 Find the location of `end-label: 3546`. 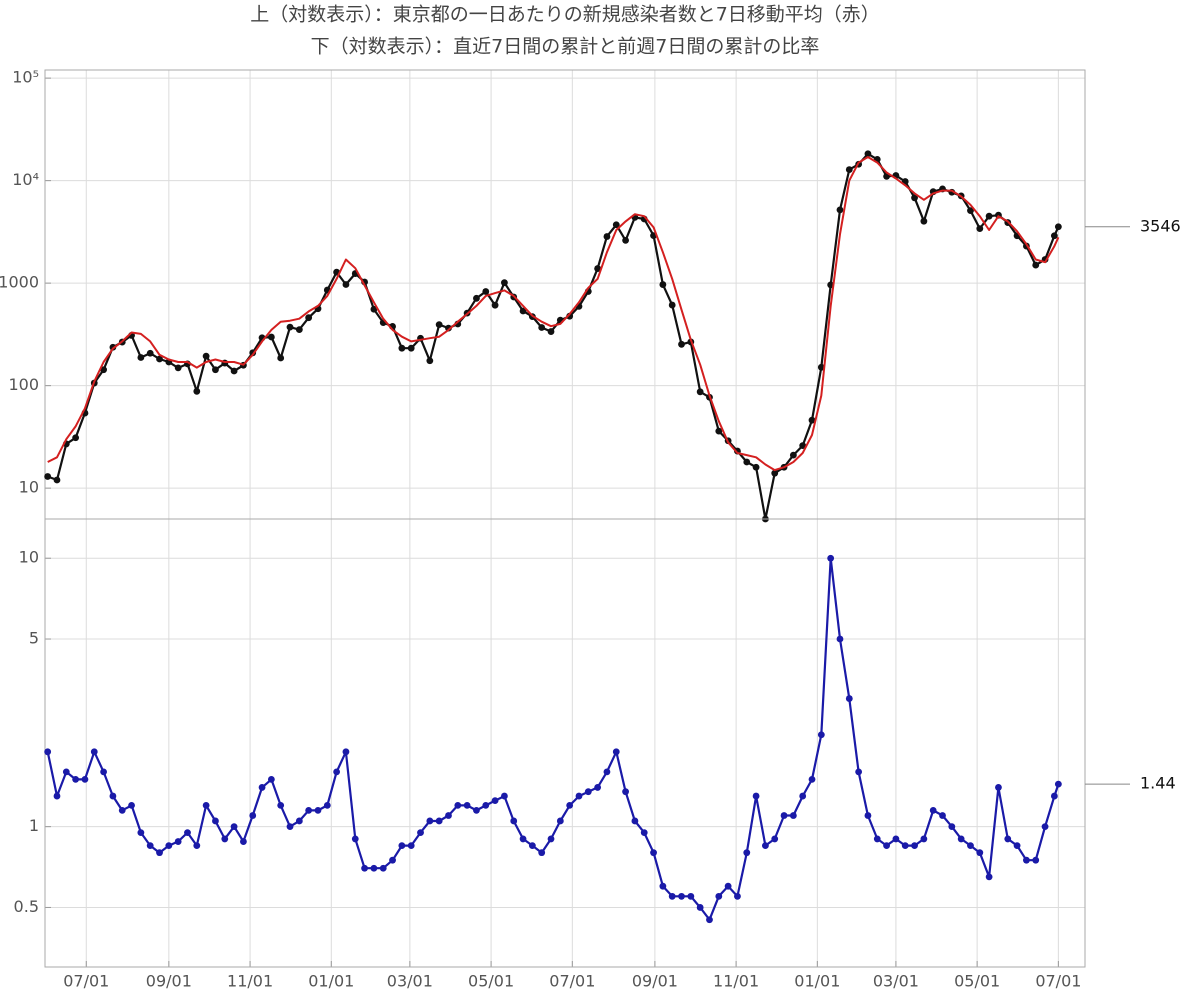

end-label: 3546 is located at coordinates (1160, 225).